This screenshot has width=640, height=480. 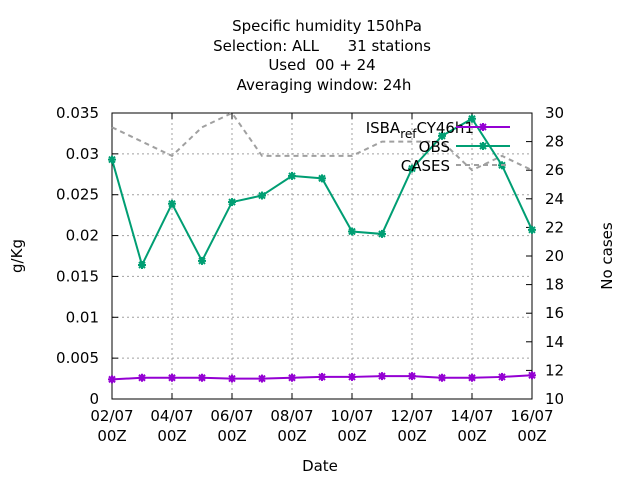 What do you see at coordinates (320, 466) in the screenshot?
I see `x-axis-label: Date` at bounding box center [320, 466].